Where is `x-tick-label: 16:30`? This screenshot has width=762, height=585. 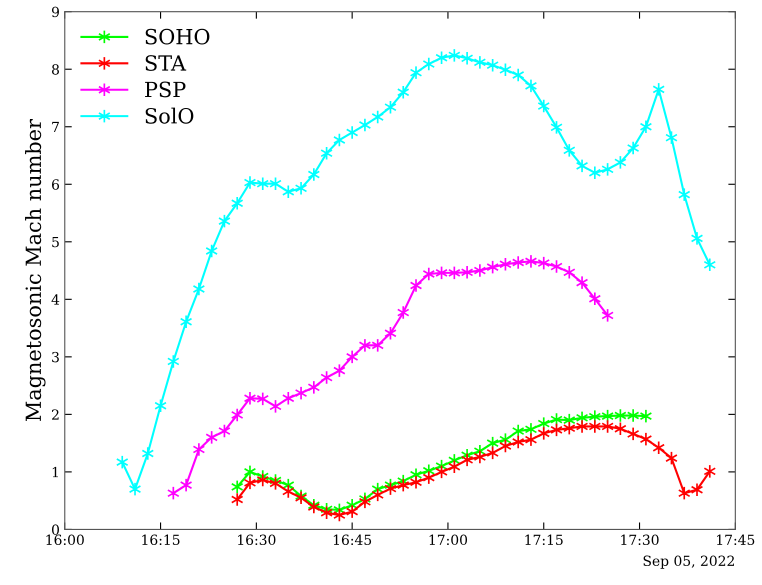
x-tick-label: 16:30 is located at coordinates (257, 540).